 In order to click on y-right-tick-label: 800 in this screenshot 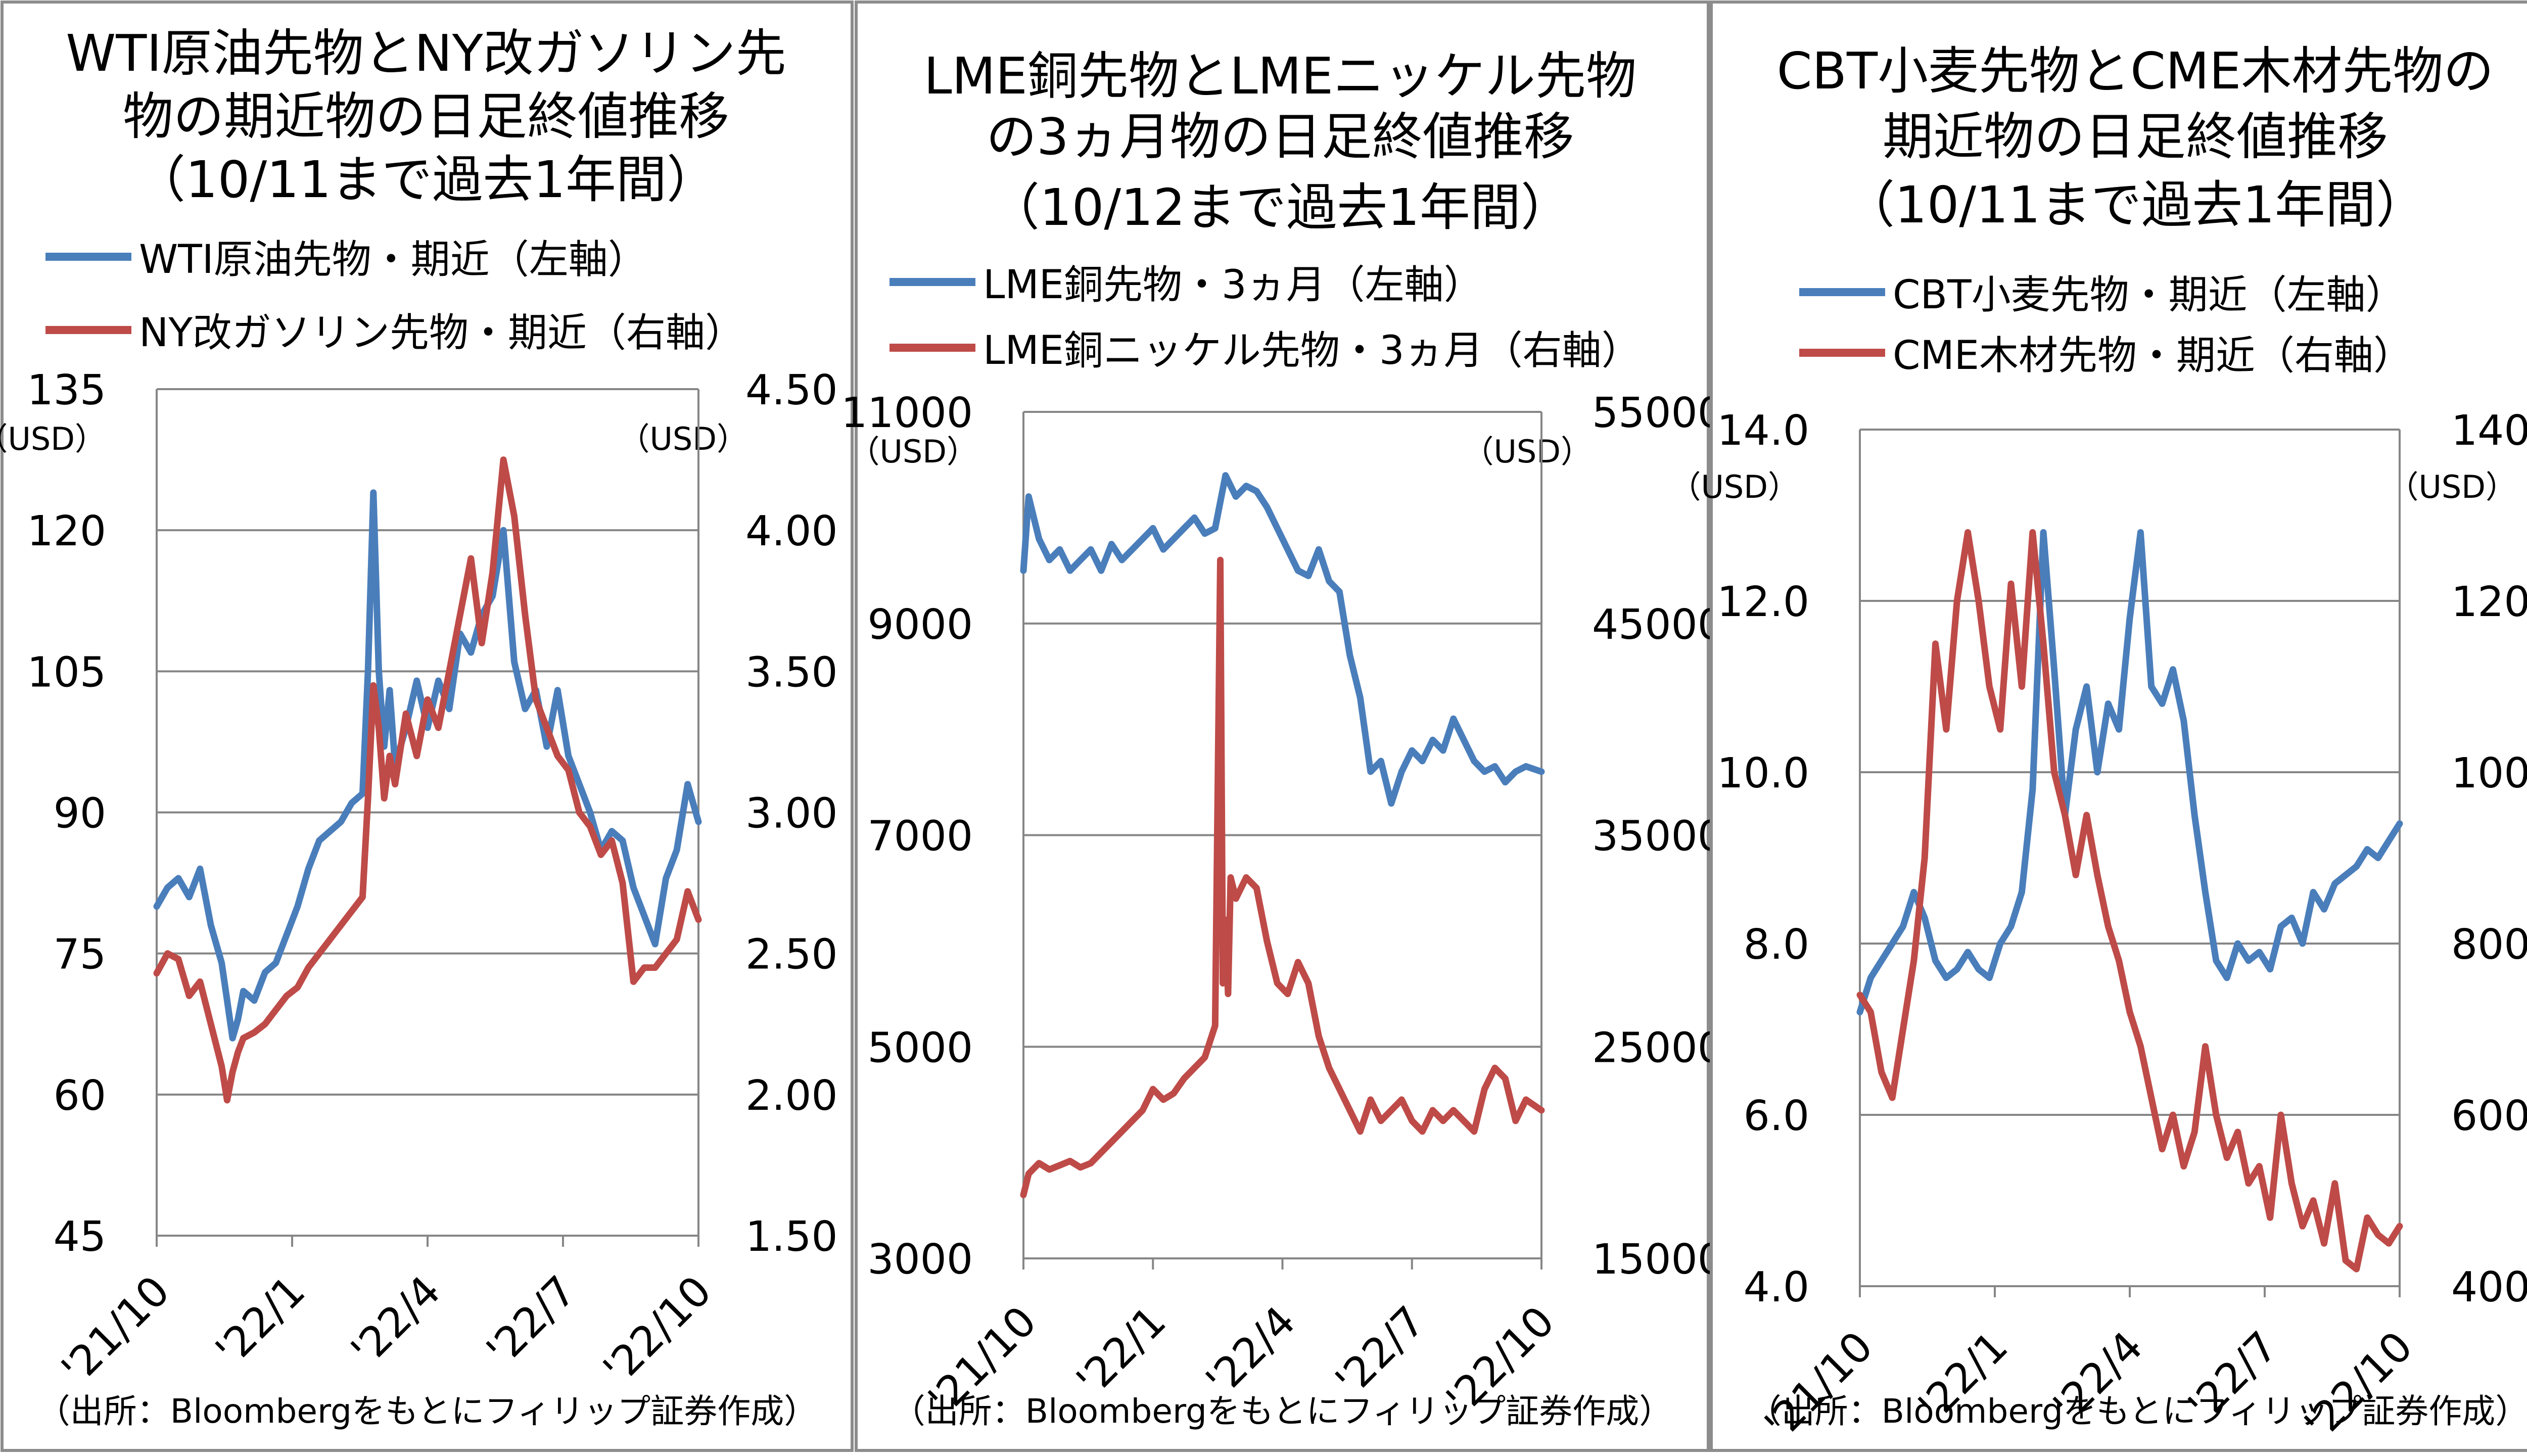, I will do `click(2489, 945)`.